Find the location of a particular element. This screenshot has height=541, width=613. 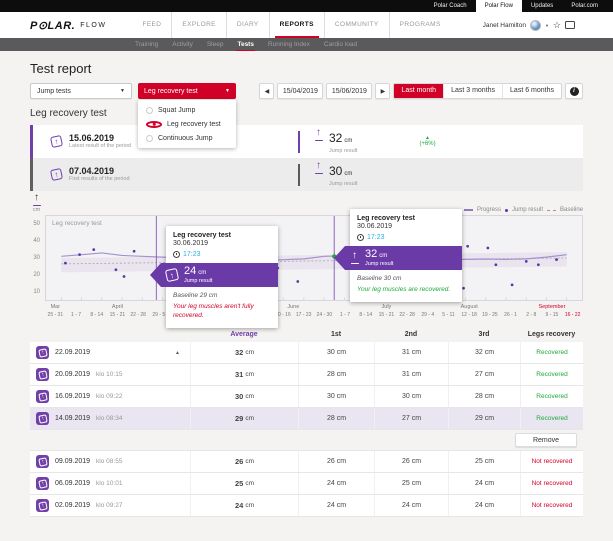

x-week-label: 26 - 1 is located at coordinates (510, 315).